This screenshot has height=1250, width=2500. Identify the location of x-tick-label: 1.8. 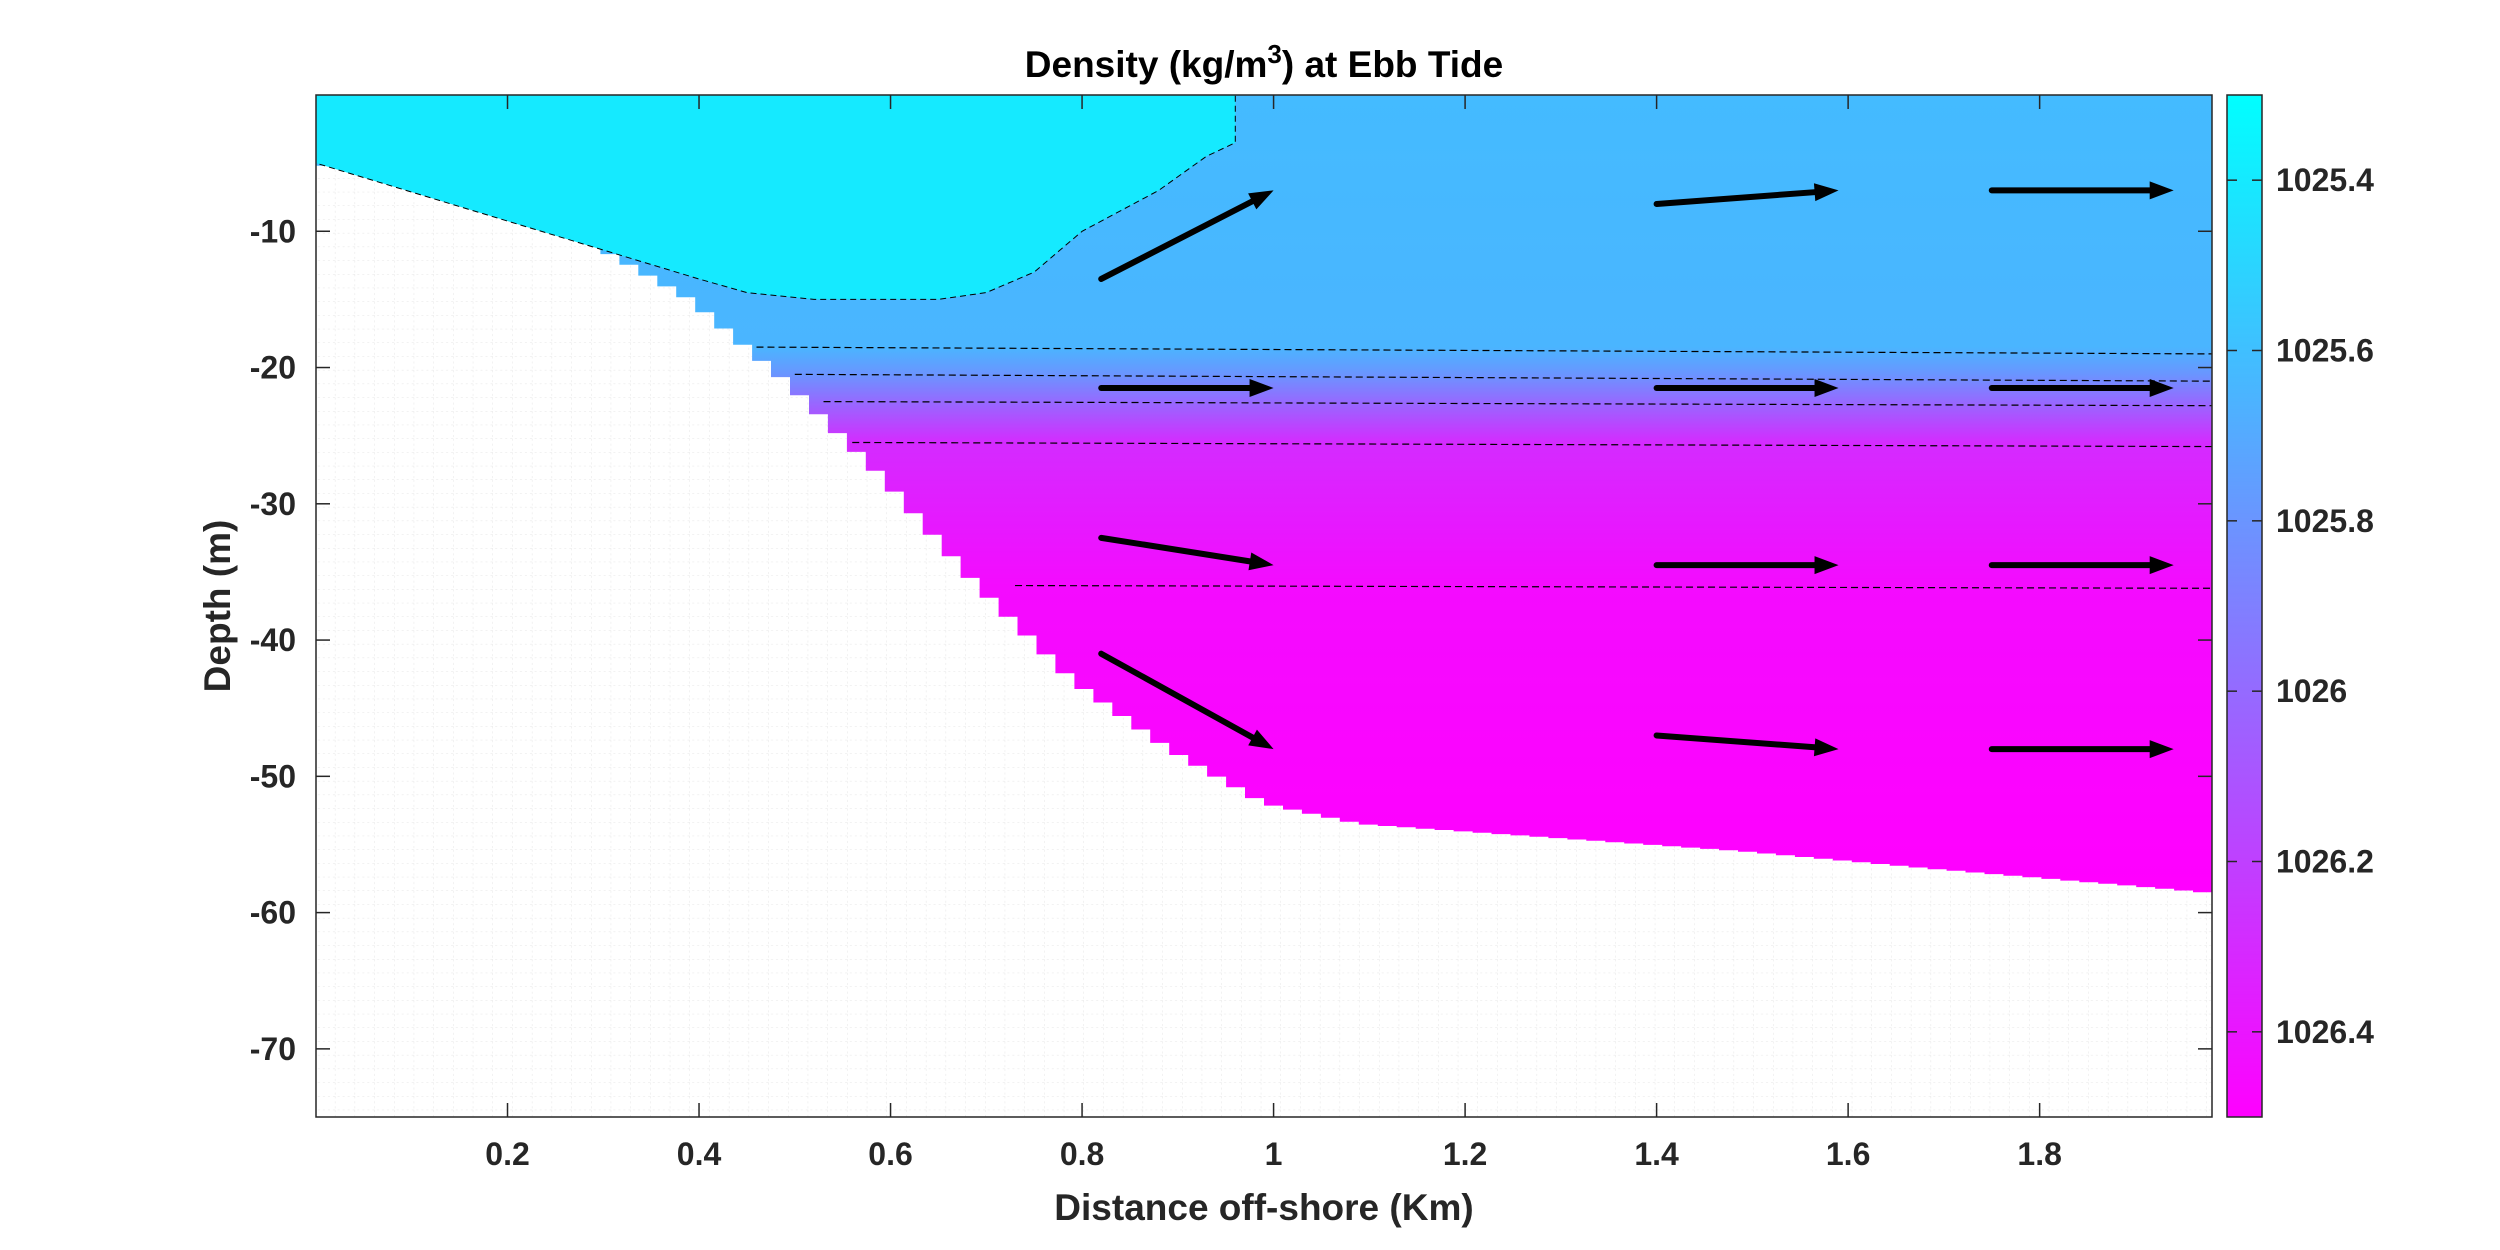
(2039, 1154).